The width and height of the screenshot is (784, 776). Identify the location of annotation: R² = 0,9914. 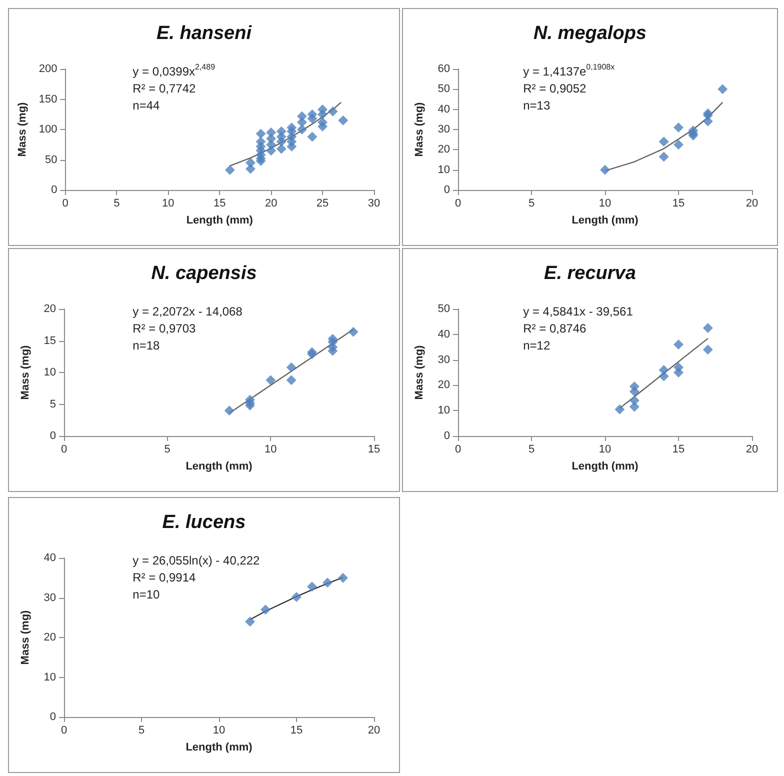
(164, 577).